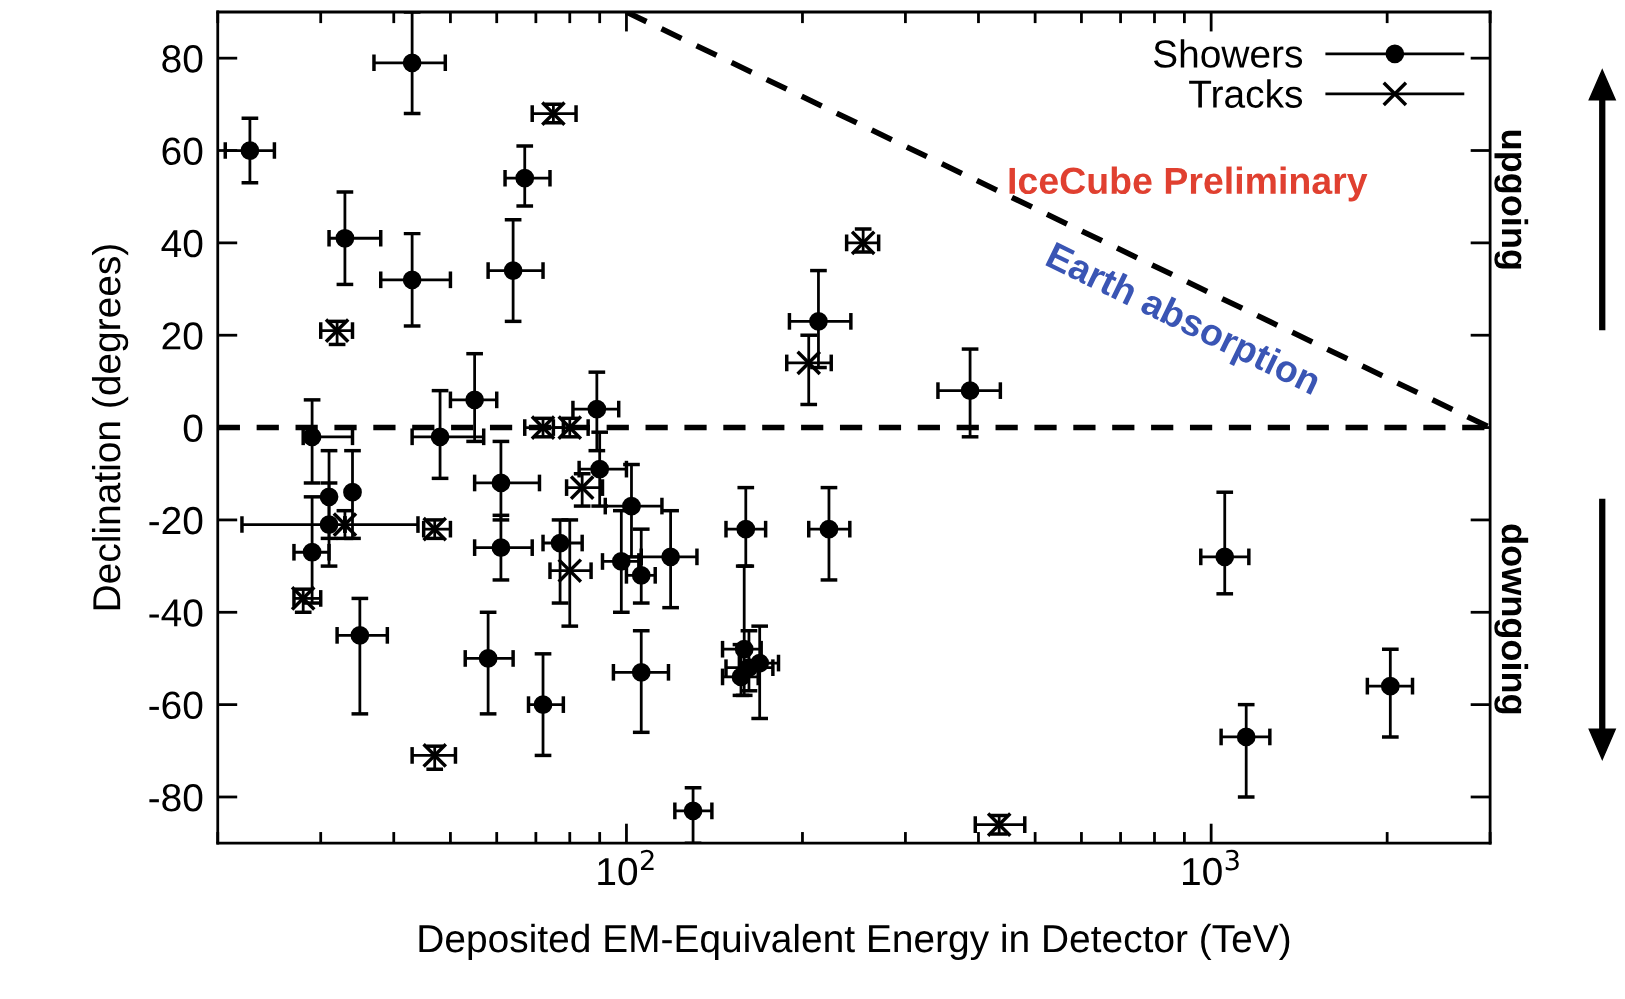 The width and height of the screenshot is (1625, 999). Describe the element at coordinates (182, 336) in the screenshot. I see `y-tick-label: 20` at that location.